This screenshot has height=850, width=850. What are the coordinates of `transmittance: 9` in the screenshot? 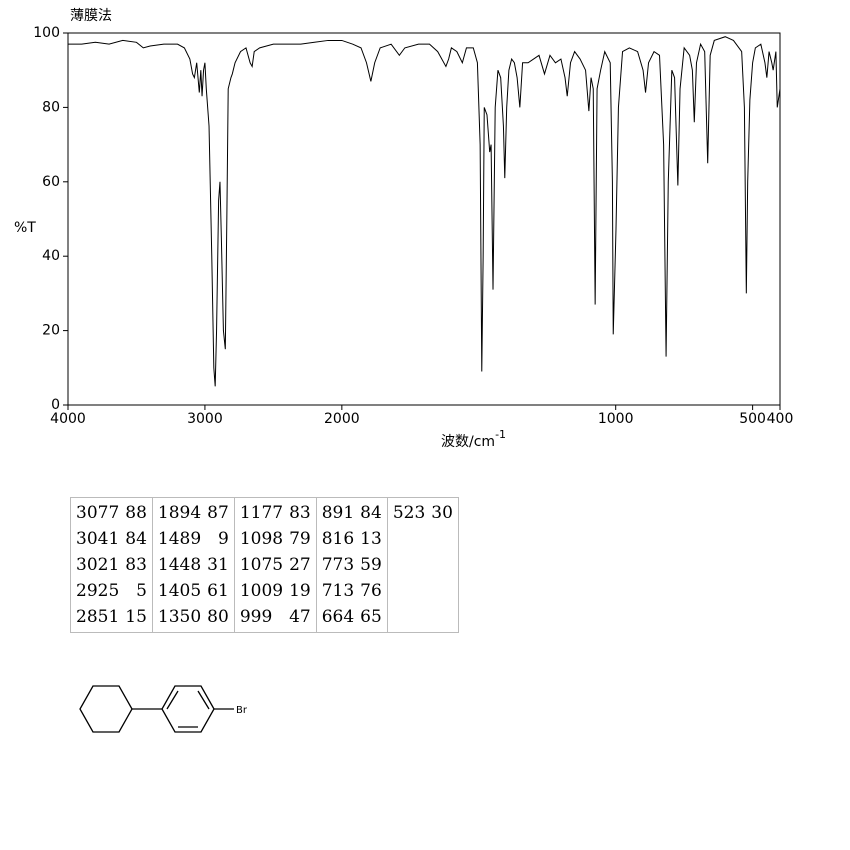 It's located at (223, 539).